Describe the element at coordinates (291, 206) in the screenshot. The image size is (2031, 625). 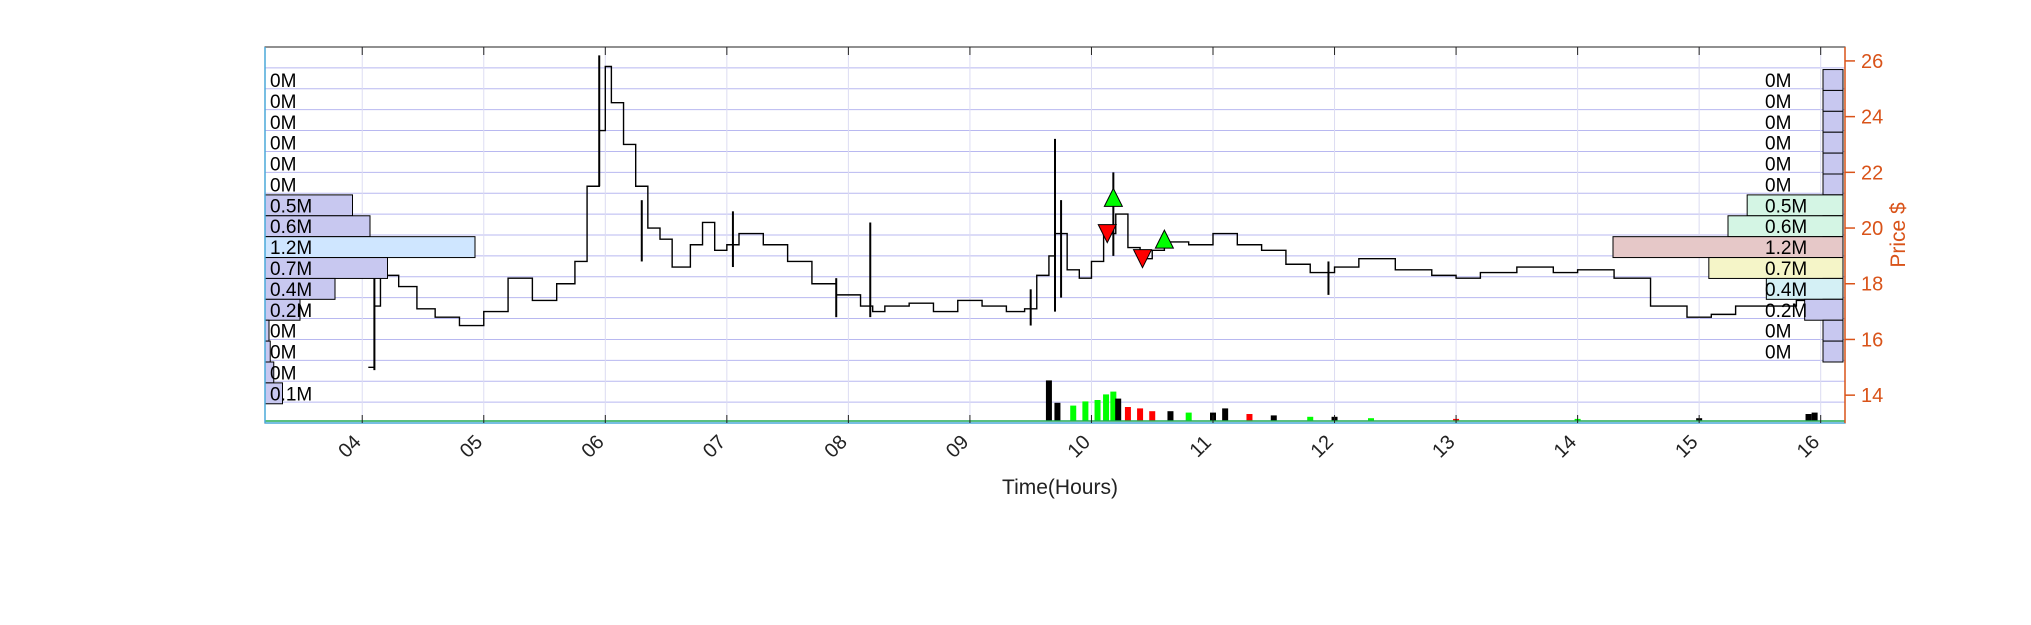
I see `left-profile-label: 0.5M` at that location.